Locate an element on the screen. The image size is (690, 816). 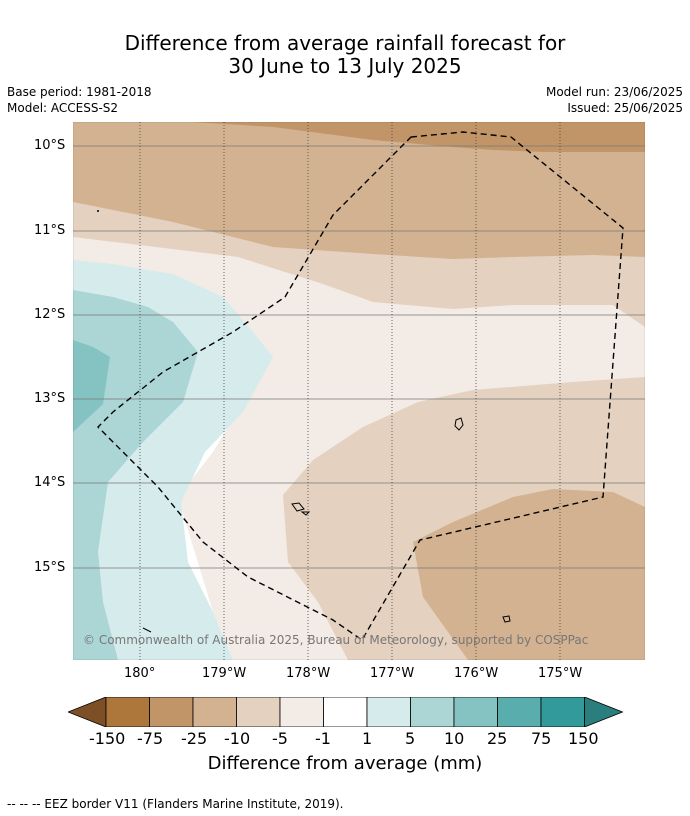
map-title-line2: 30 June to 13 July 2025 is located at coordinates (345, 66).